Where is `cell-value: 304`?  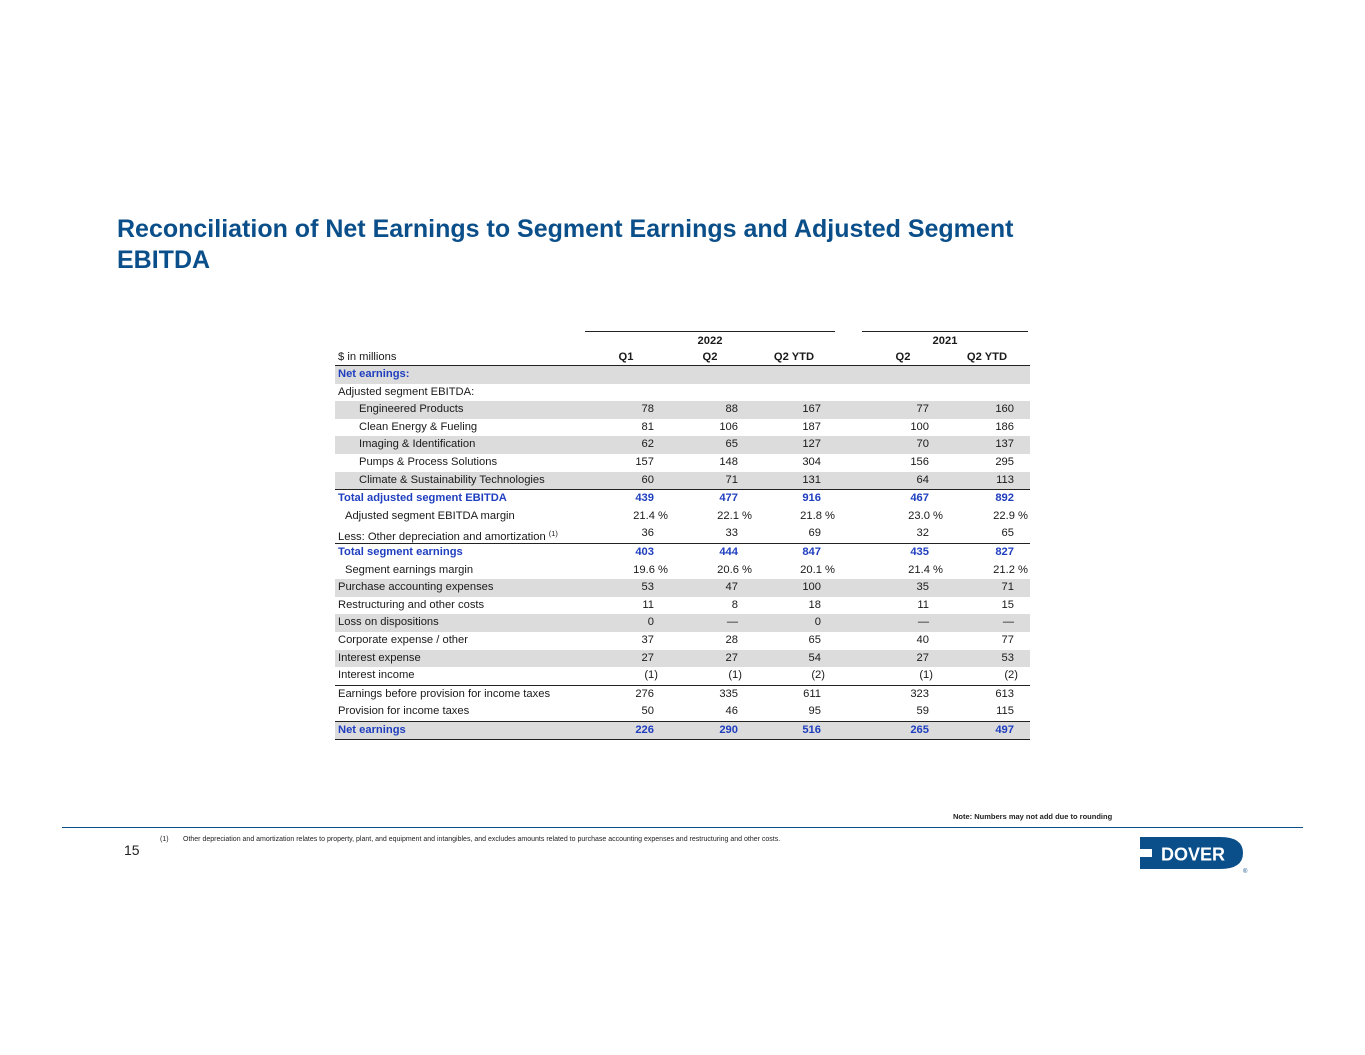 cell-value: 304 is located at coordinates (811, 461).